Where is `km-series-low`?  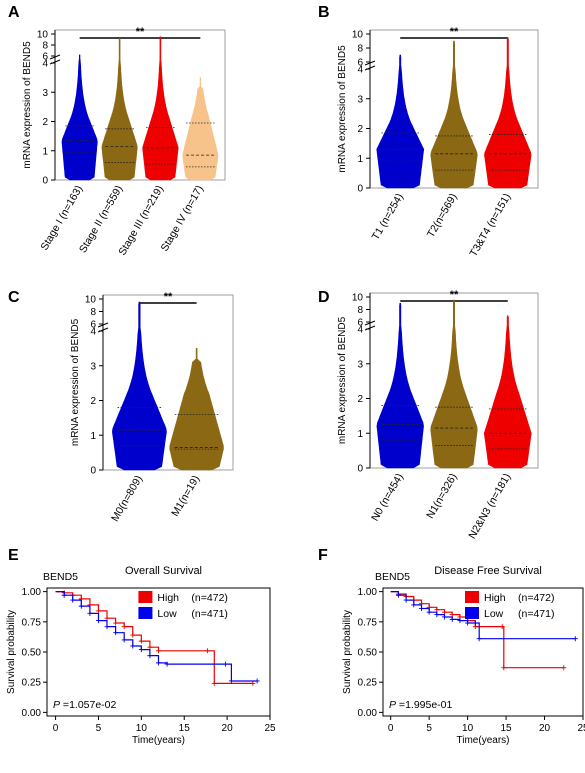
km-series-low is located at coordinates (157, 637).